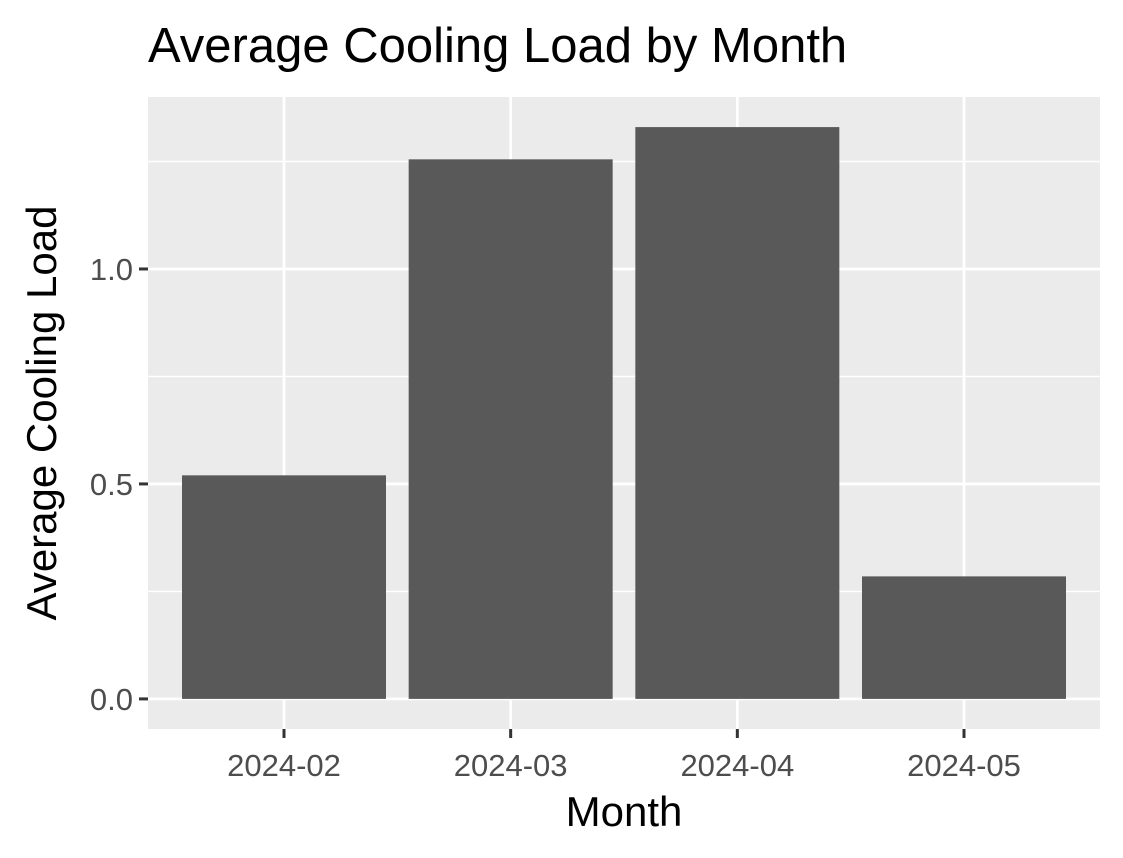 The height and width of the screenshot is (858, 1123). I want to click on y-tick-label: 0.0, so click(111, 699).